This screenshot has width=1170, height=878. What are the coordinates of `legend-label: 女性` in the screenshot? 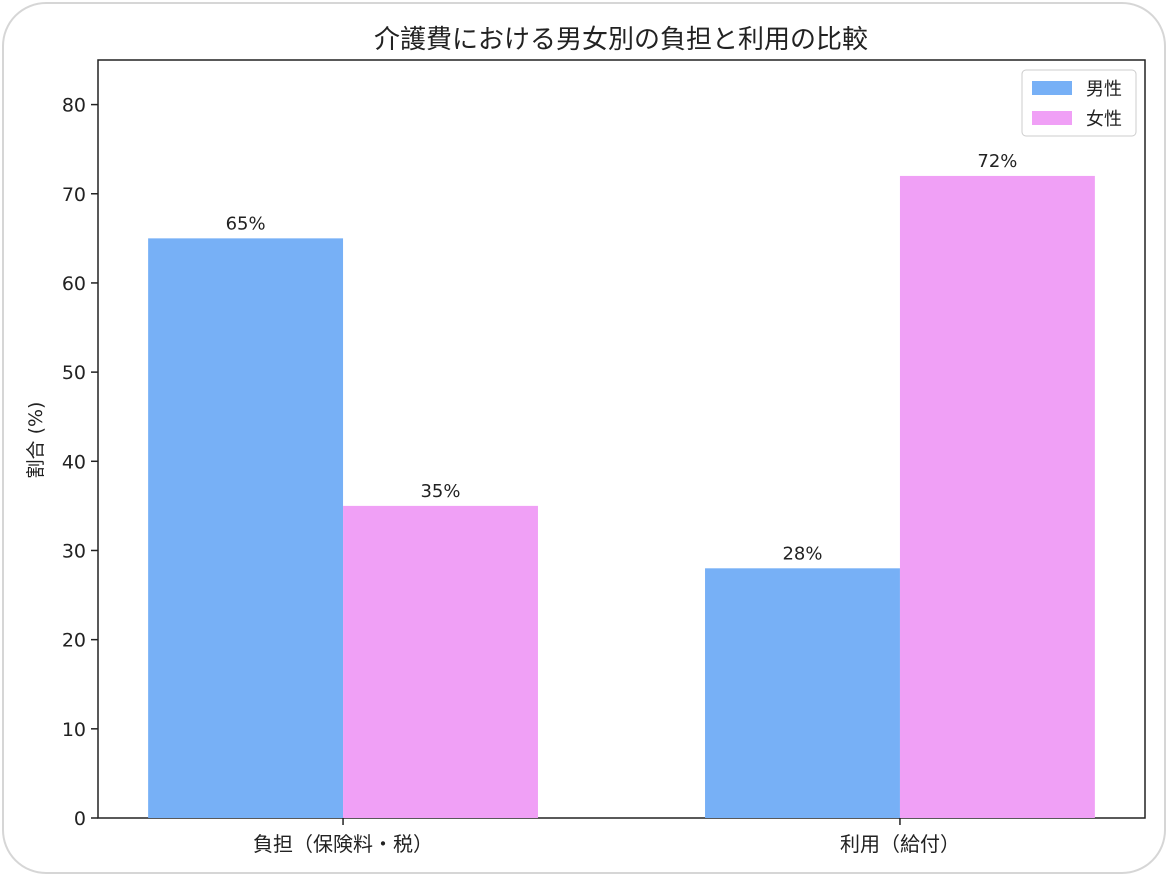 It's located at (1104, 119).